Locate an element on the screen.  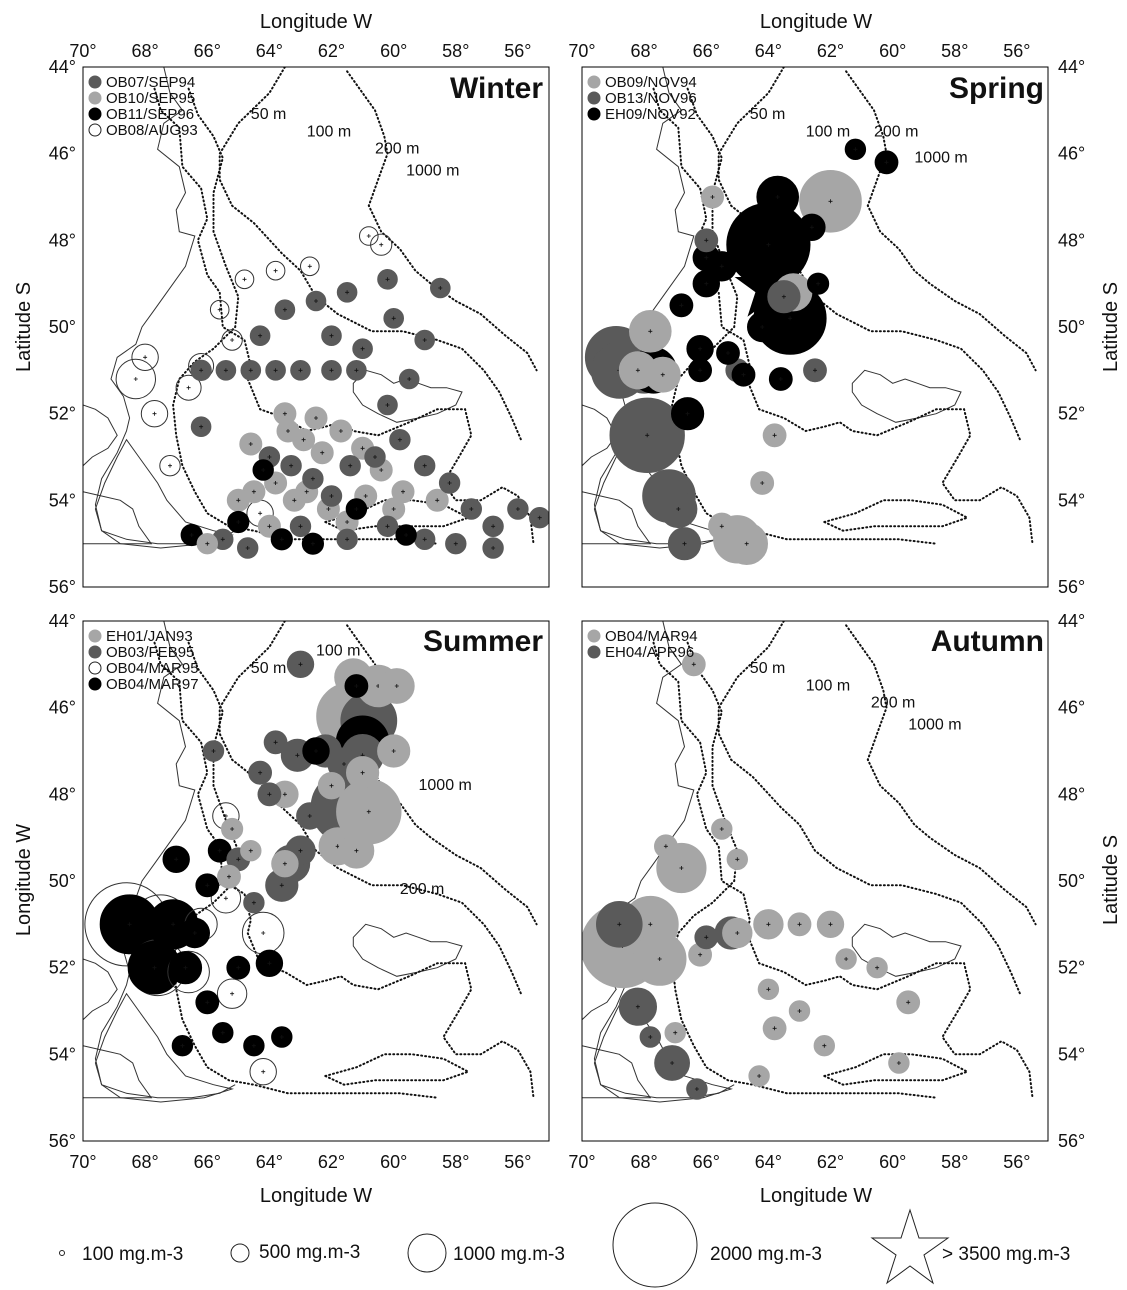
top-x-ticks: 70° 68° 66° 64° 62° 60° 58° 56° is located at coordinates (799, 51).